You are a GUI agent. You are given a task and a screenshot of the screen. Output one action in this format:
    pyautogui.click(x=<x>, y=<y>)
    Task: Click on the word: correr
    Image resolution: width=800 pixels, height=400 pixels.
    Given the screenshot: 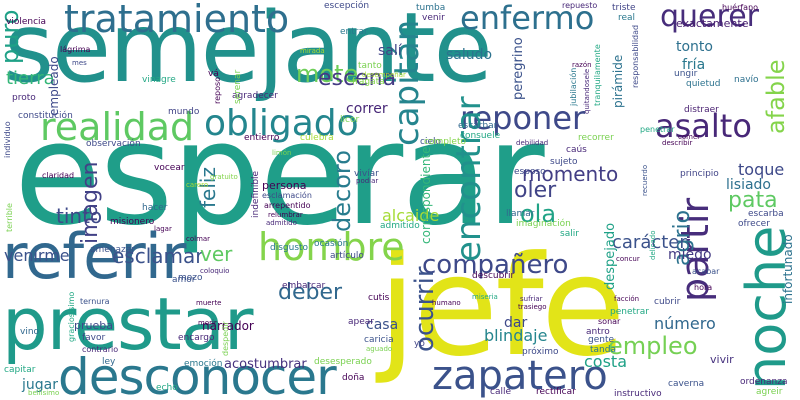 What is the action you would take?
    pyautogui.click(x=367, y=109)
    